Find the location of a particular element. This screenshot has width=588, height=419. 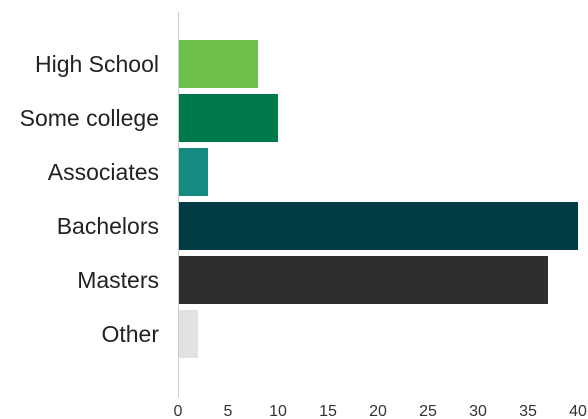

x-tick-label: 5 is located at coordinates (228, 411).